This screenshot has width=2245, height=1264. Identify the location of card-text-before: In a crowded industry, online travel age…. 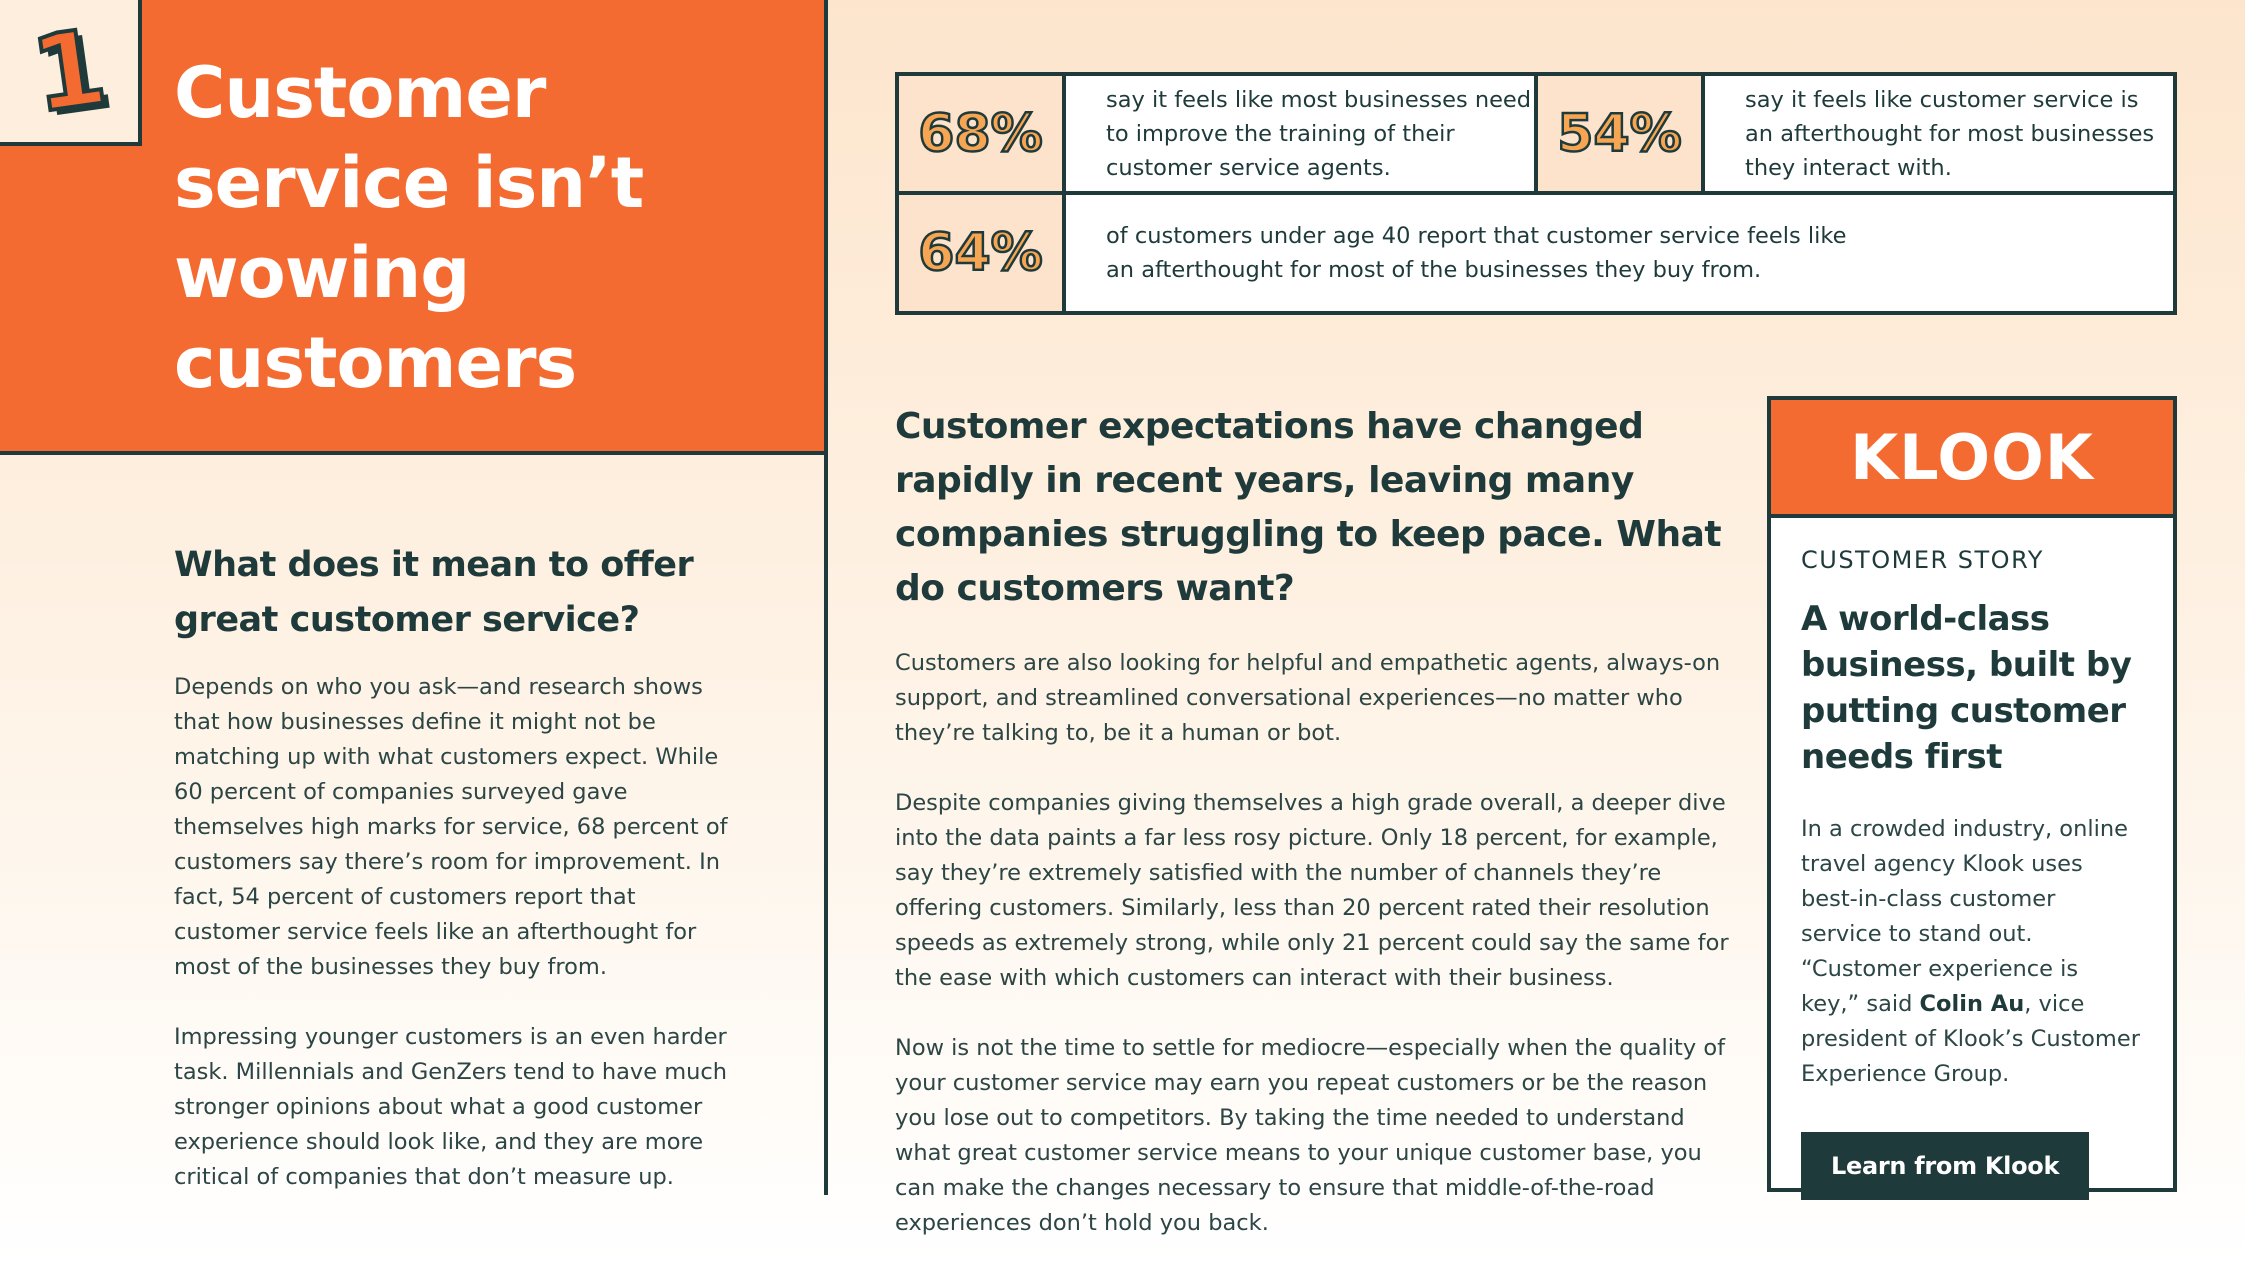
(1964, 916).